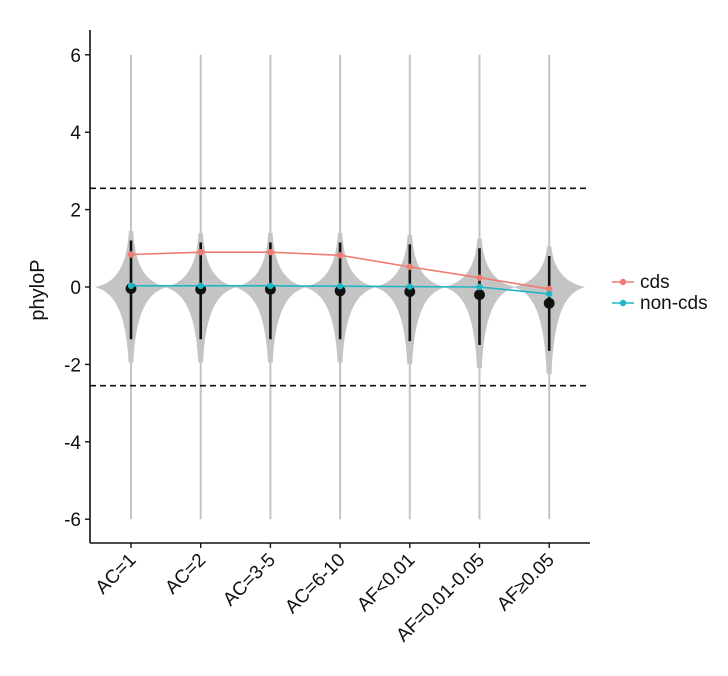 This screenshot has width=728, height=676. What do you see at coordinates (38, 289) in the screenshot?
I see `y-axis-title: phyloP` at bounding box center [38, 289].